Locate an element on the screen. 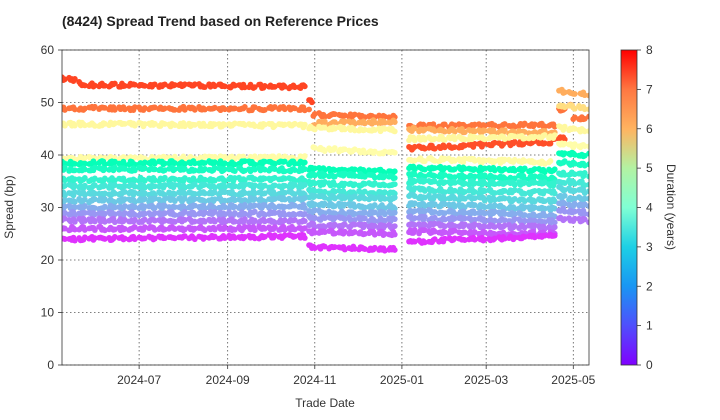 The image size is (720, 420). colorbar-tick-label: 5 is located at coordinates (649, 168).